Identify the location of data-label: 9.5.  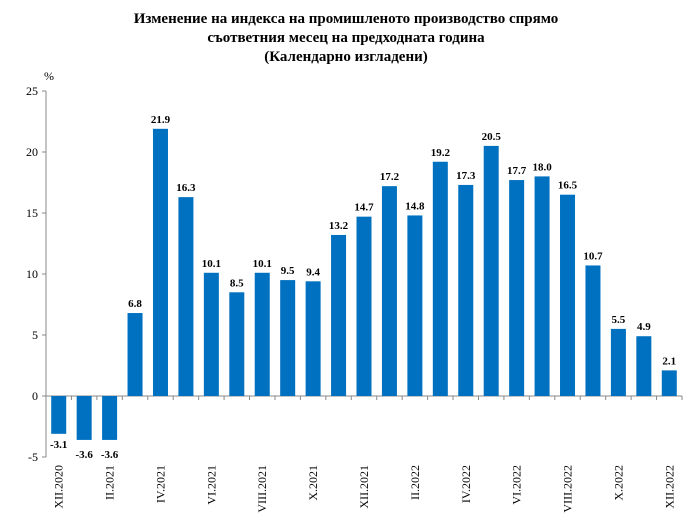
(288, 271).